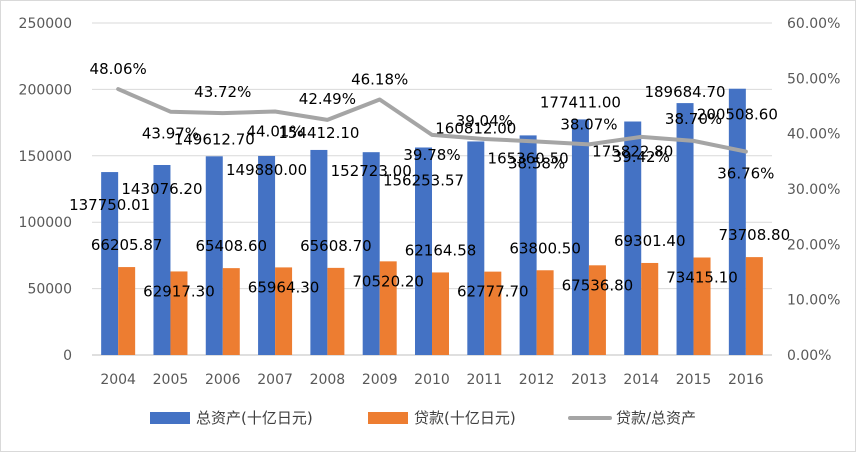 This screenshot has width=856, height=452. Describe the element at coordinates (809, 356) in the screenshot. I see `right-axis-tick-label: 0.00%` at that location.